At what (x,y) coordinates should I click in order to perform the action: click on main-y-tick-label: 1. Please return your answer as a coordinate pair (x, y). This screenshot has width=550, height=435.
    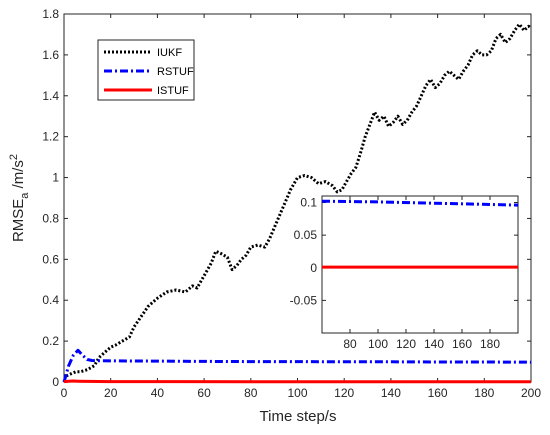
    Looking at the image, I should click on (55, 178).